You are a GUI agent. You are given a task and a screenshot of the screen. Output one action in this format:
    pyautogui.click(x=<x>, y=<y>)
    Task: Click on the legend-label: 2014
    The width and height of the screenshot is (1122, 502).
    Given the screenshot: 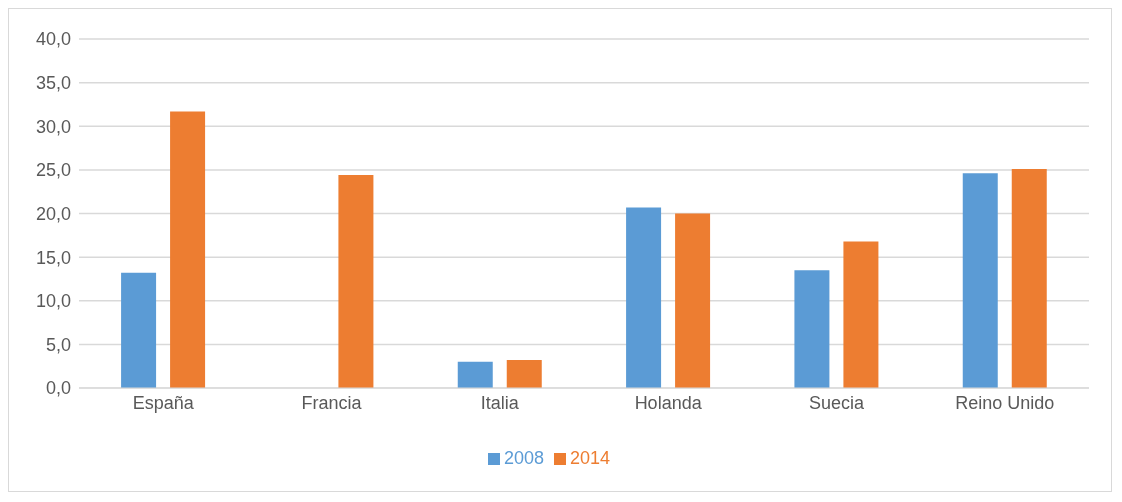 What is the action you would take?
    pyautogui.click(x=590, y=458)
    